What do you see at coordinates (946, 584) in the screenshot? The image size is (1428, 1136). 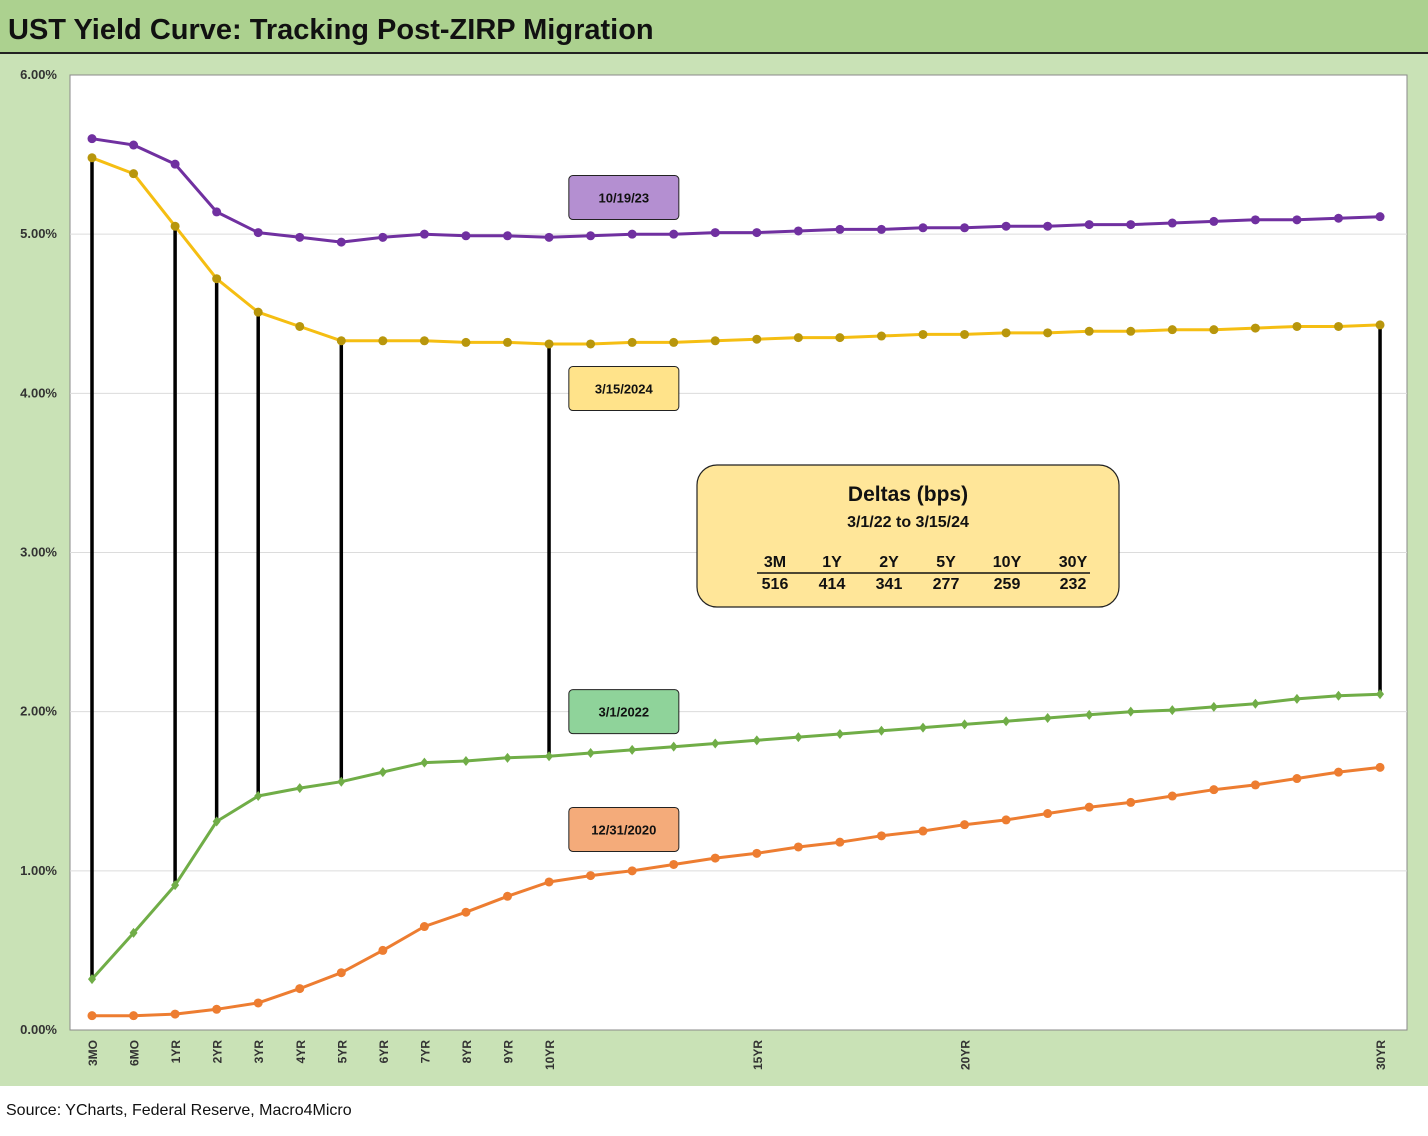 I see `deltas-value: 277` at bounding box center [946, 584].